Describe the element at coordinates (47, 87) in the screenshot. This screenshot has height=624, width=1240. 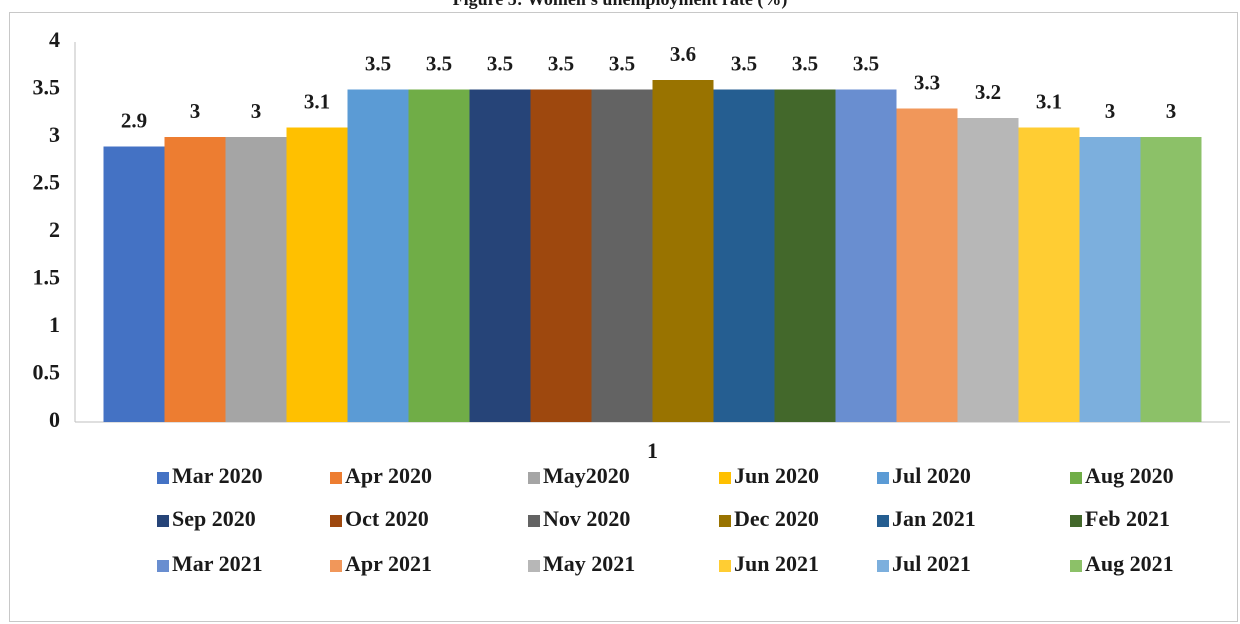
I see `y-tick-label: 3.5` at that location.